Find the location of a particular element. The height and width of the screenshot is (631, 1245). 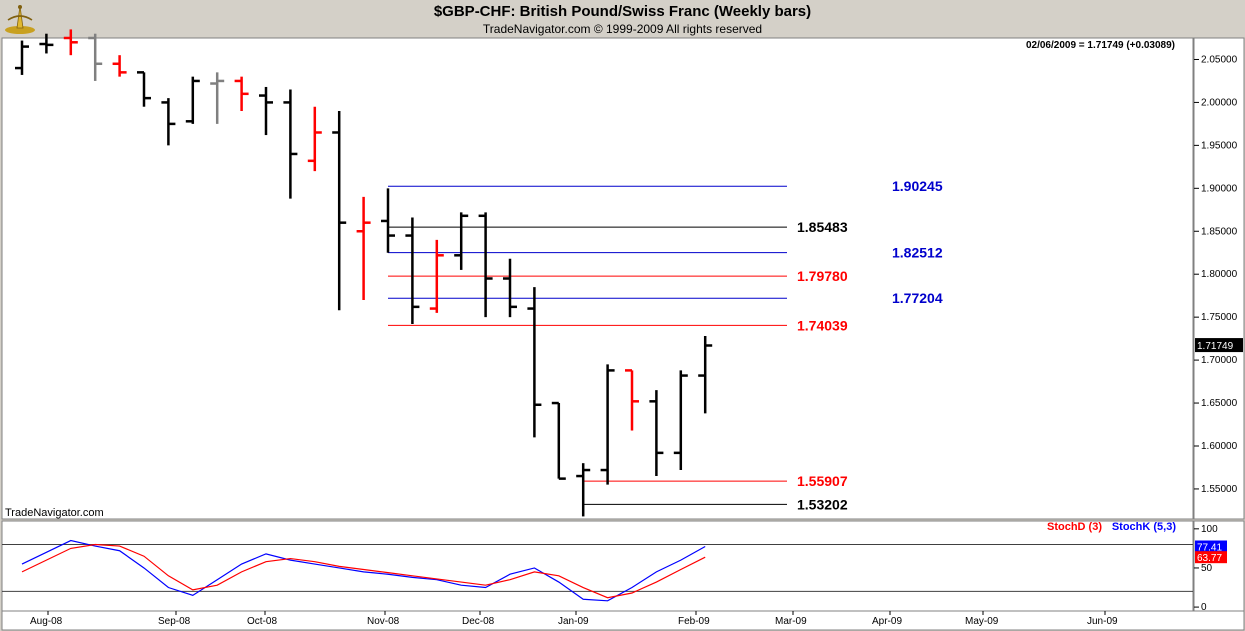

price-tick-label: 1.90000 is located at coordinates (1219, 188).